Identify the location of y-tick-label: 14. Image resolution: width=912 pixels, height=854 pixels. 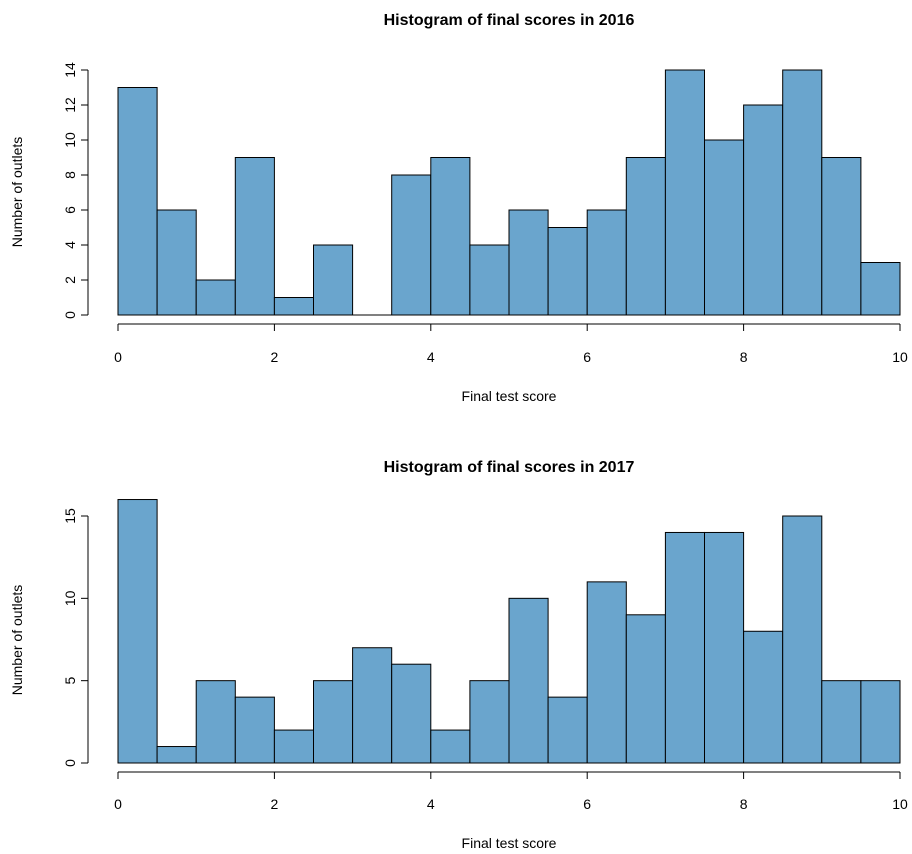
(70, 70).